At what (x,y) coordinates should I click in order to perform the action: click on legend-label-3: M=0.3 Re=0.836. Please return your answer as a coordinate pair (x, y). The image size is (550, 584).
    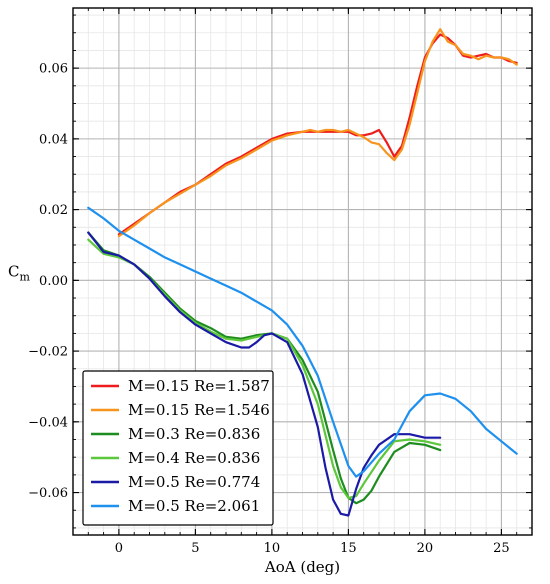
    Looking at the image, I should click on (194, 434).